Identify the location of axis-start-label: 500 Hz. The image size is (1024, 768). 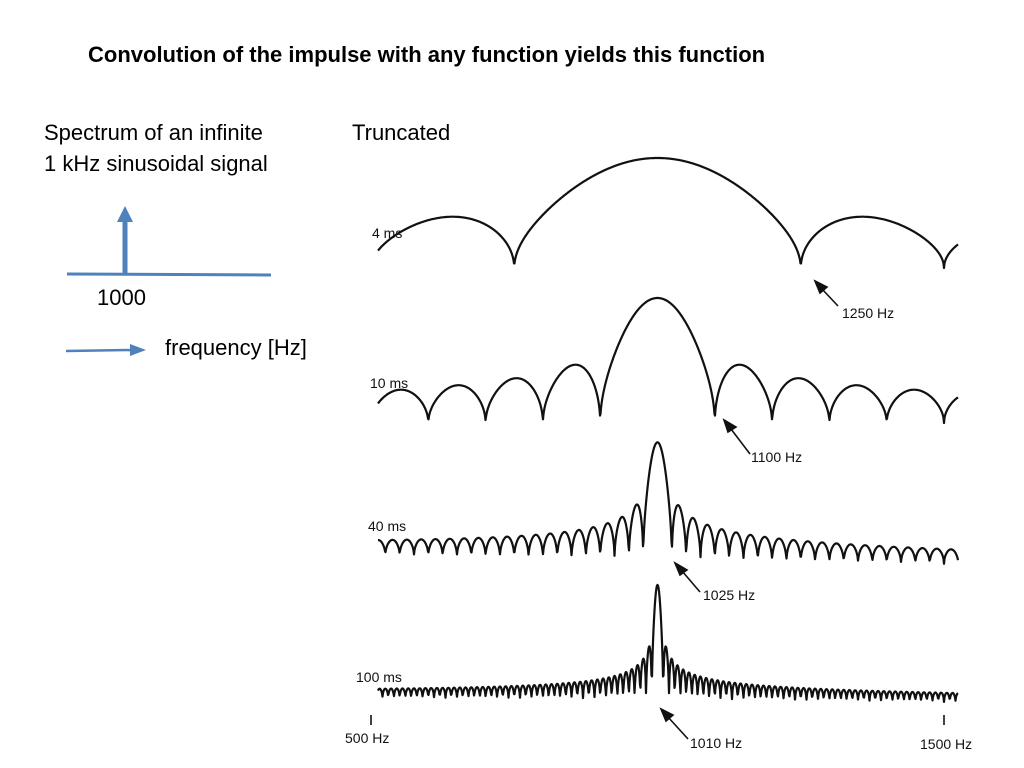
(367, 738).